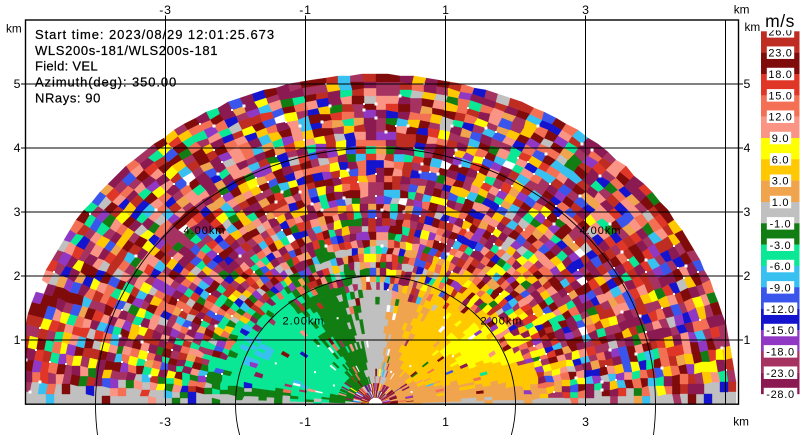  Describe the element at coordinates (780, 21) in the screenshot. I see `svg-text: m/s` at that location.